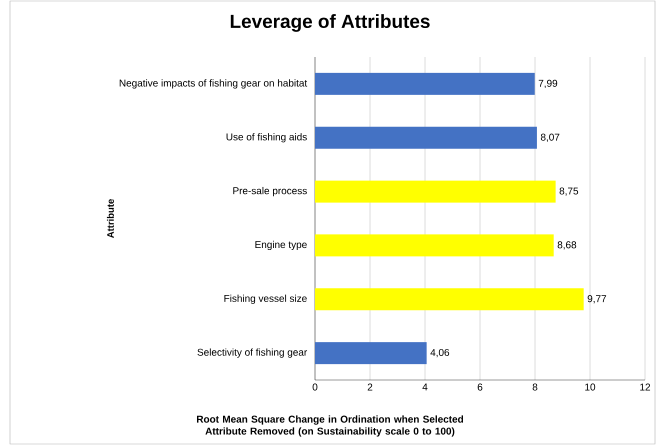 This screenshot has height=445, width=660. I want to click on x-tick-label: 0, so click(315, 387).